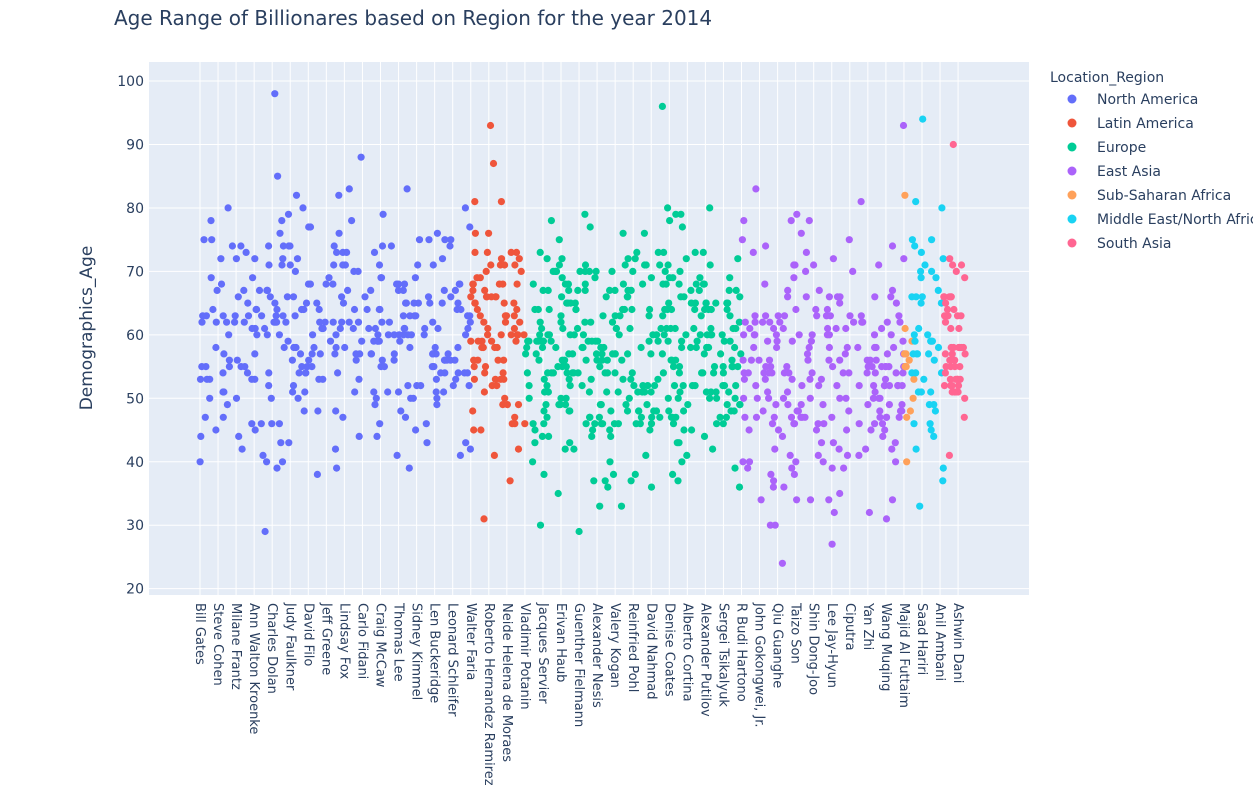  I want to click on x-tick-label: Judy Faulkner, so click(289, 646).